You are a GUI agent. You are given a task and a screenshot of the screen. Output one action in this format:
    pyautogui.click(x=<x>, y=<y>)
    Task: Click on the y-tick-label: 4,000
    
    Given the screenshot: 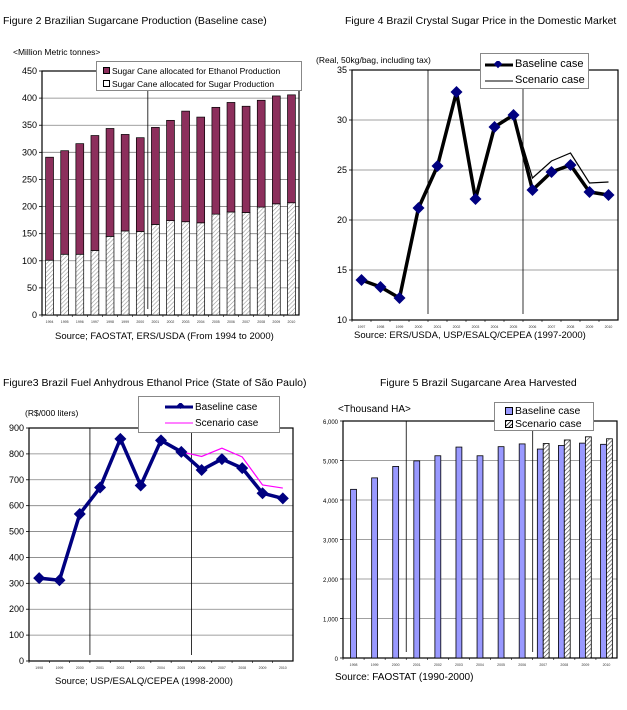 What is the action you would take?
    pyautogui.click(x=331, y=502)
    